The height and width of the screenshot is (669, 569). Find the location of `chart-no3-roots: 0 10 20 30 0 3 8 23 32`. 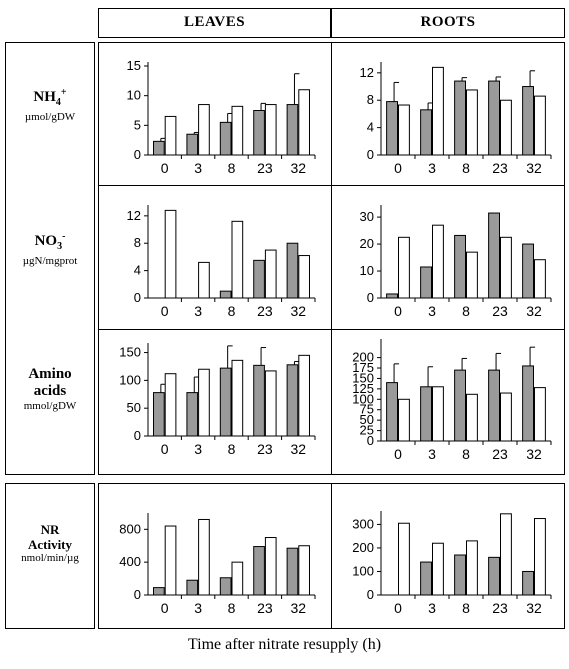

chart-no3-roots: 0 10 20 30 0 3 8 23 32 is located at coordinates (456, 262).